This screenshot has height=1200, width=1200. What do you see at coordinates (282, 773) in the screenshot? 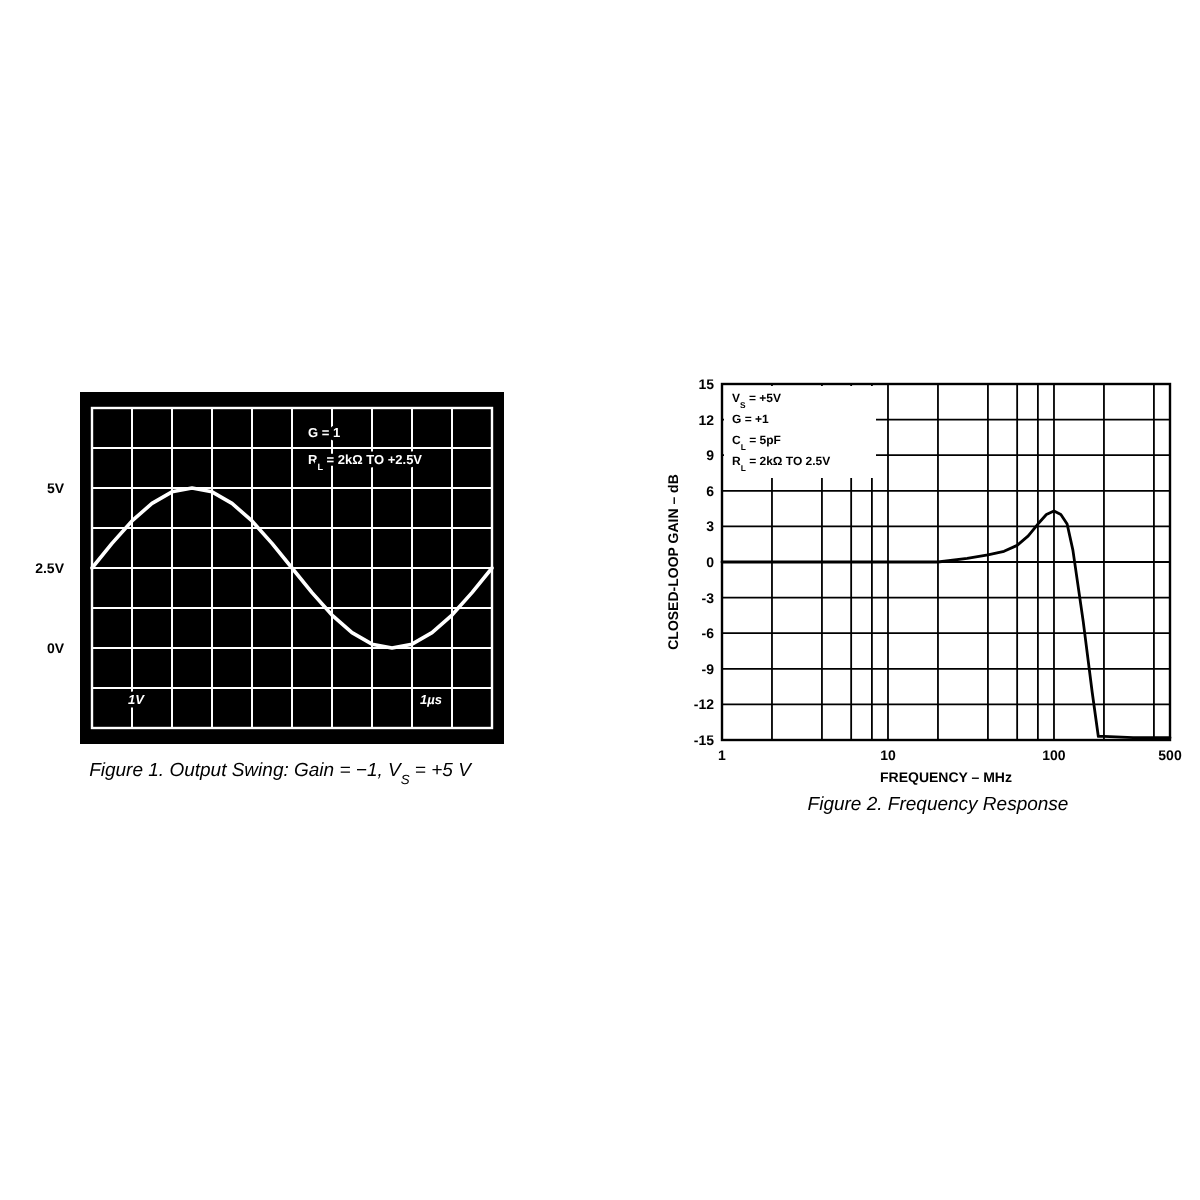
I see `text: Figure 1. Output Swing: Gain = −1, V$_{S}$ = +5 V` at bounding box center [282, 773].